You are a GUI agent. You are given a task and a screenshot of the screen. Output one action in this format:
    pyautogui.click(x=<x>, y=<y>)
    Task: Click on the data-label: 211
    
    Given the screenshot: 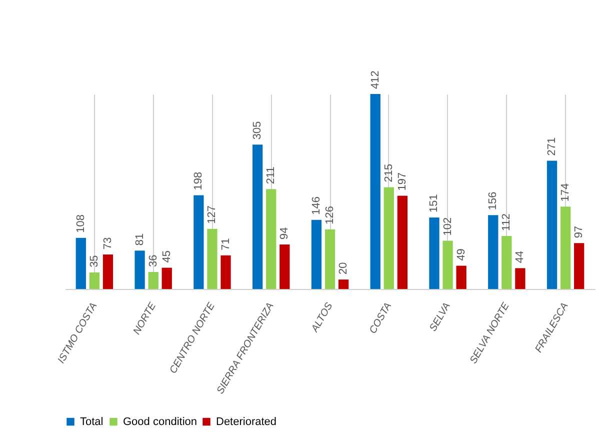 What is the action you would take?
    pyautogui.click(x=271, y=175)
    